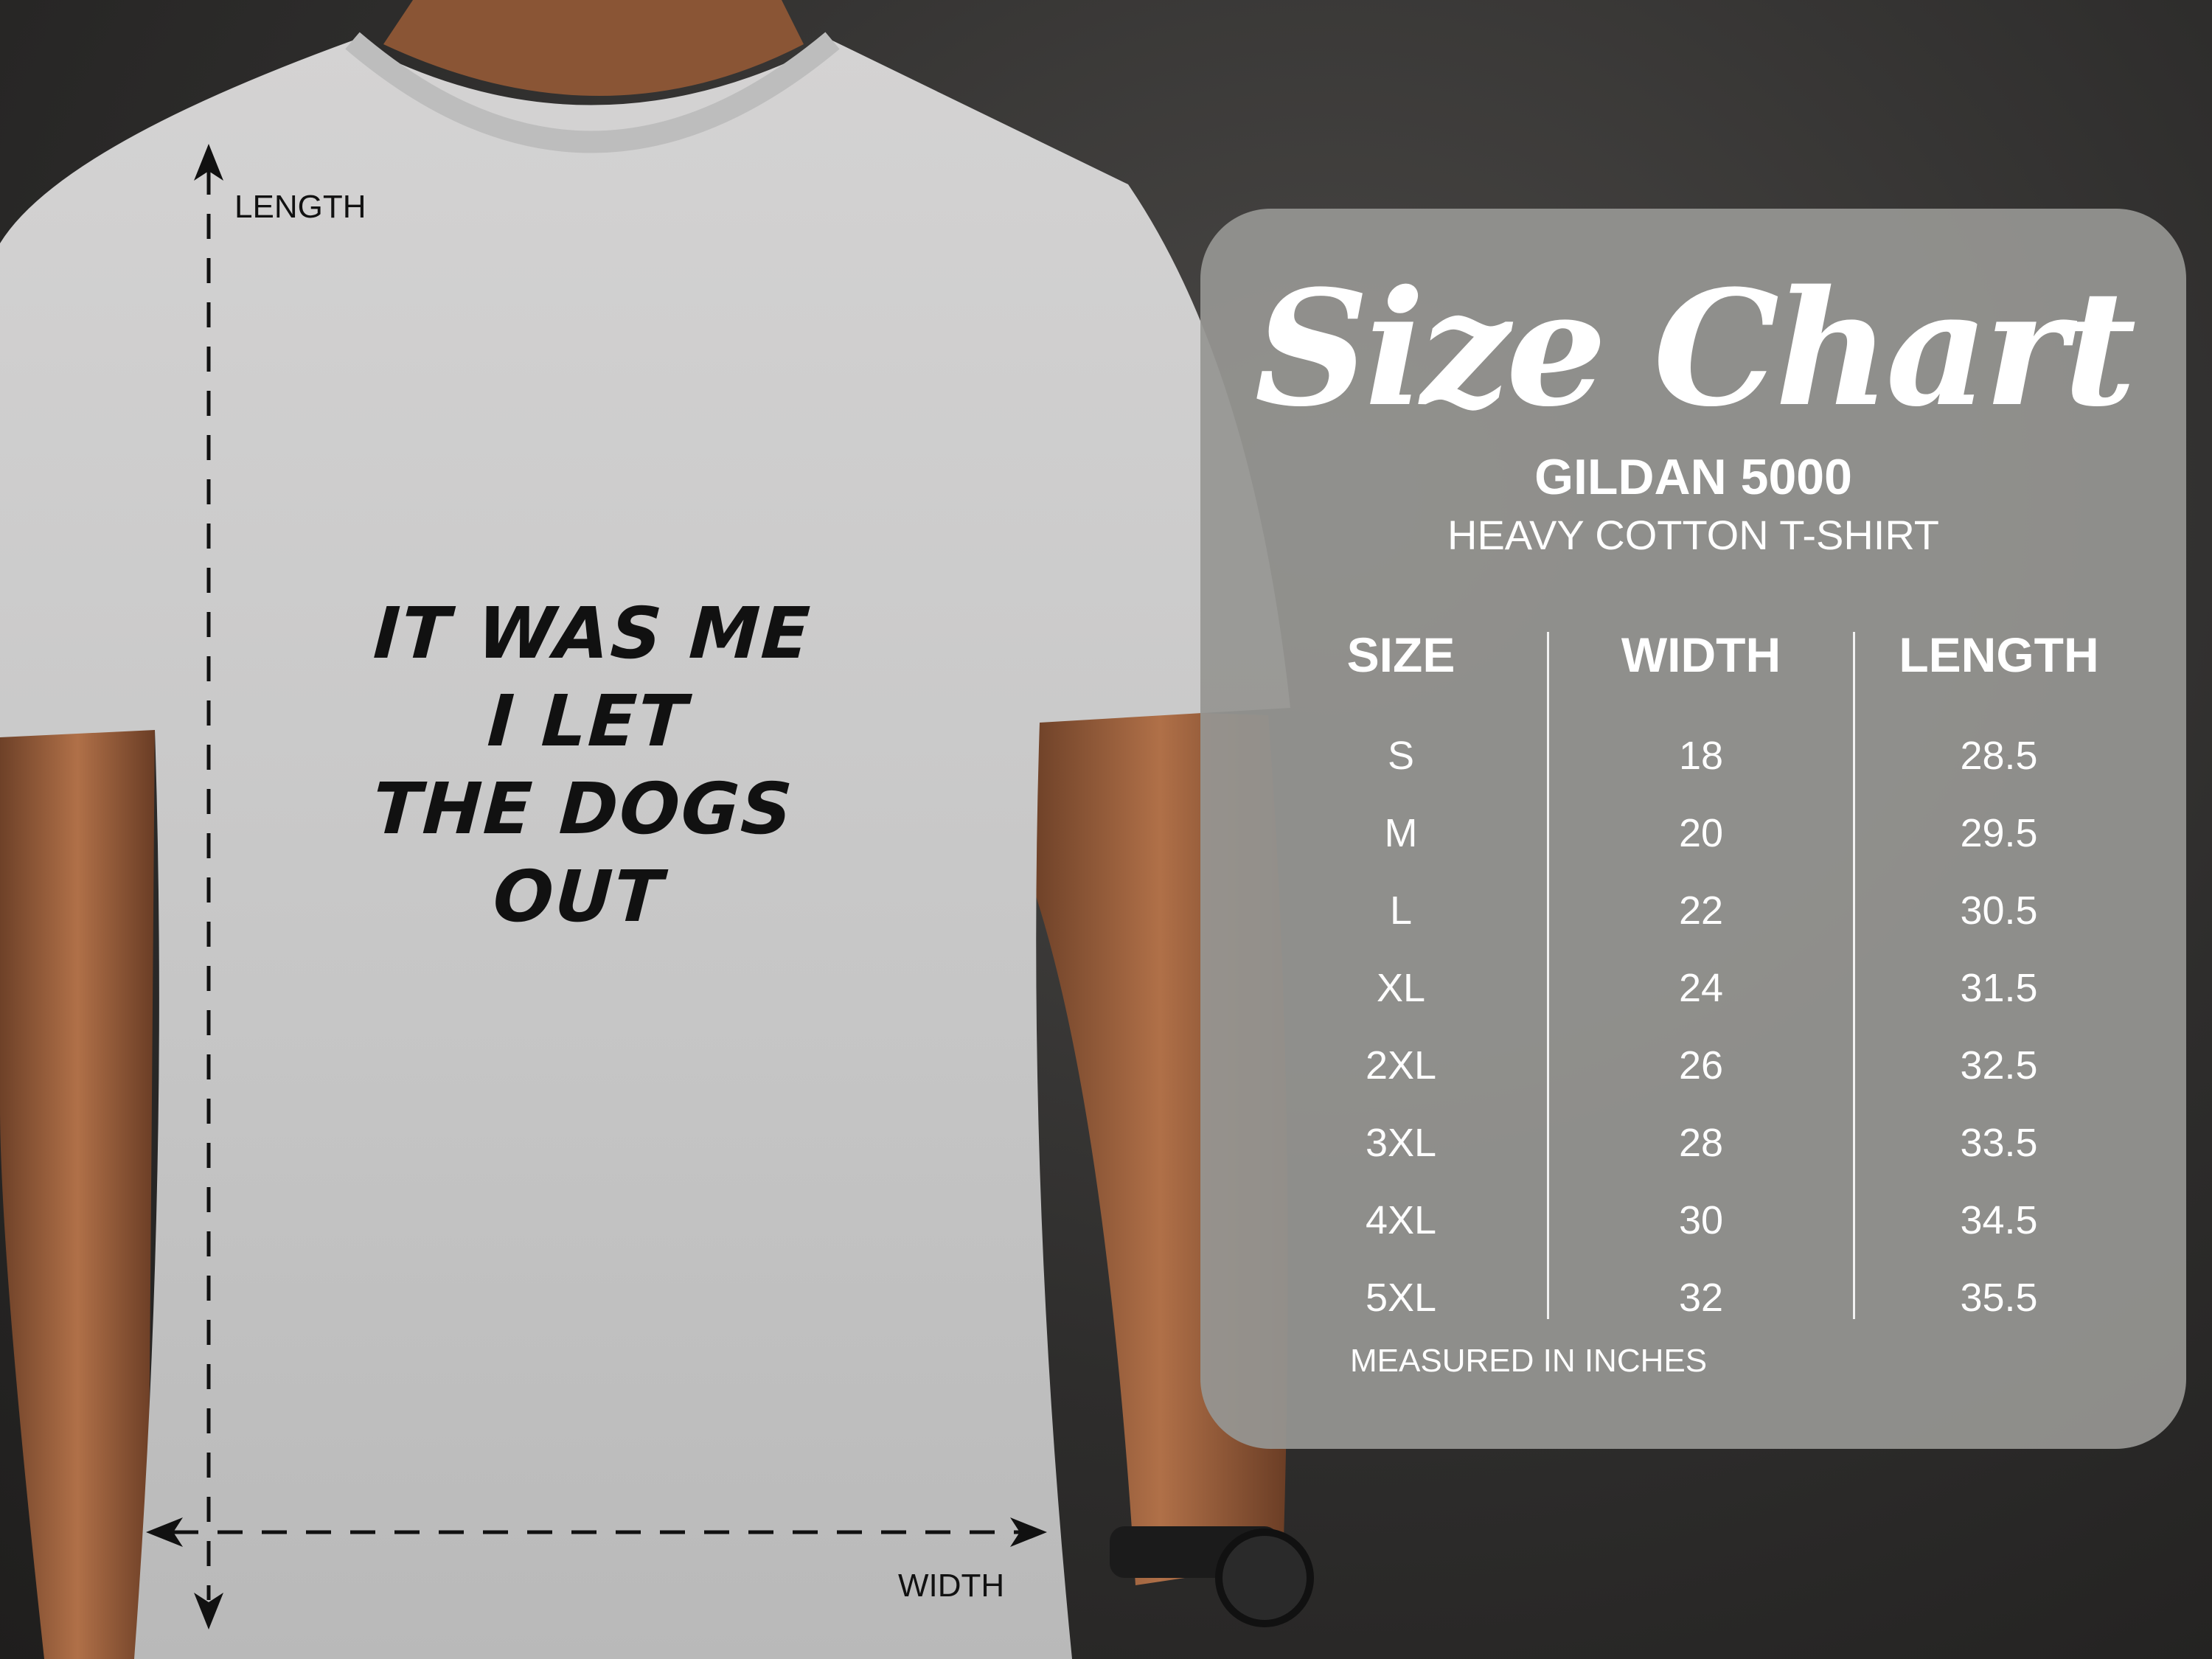 This screenshot has height=1659, width=2212. What do you see at coordinates (596, 1532) in the screenshot?
I see `width-arrow` at bounding box center [596, 1532].